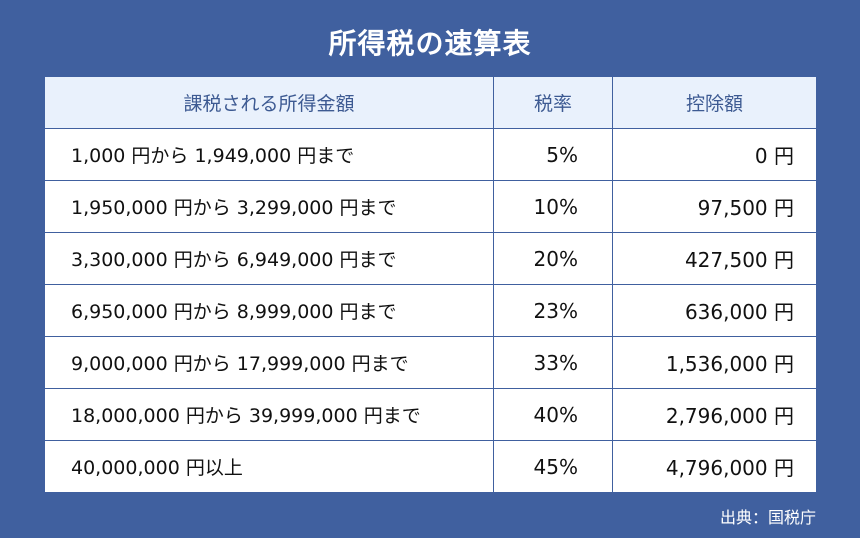 The height and width of the screenshot is (538, 860). I want to click on header-tax-rate: 税率, so click(553, 102).